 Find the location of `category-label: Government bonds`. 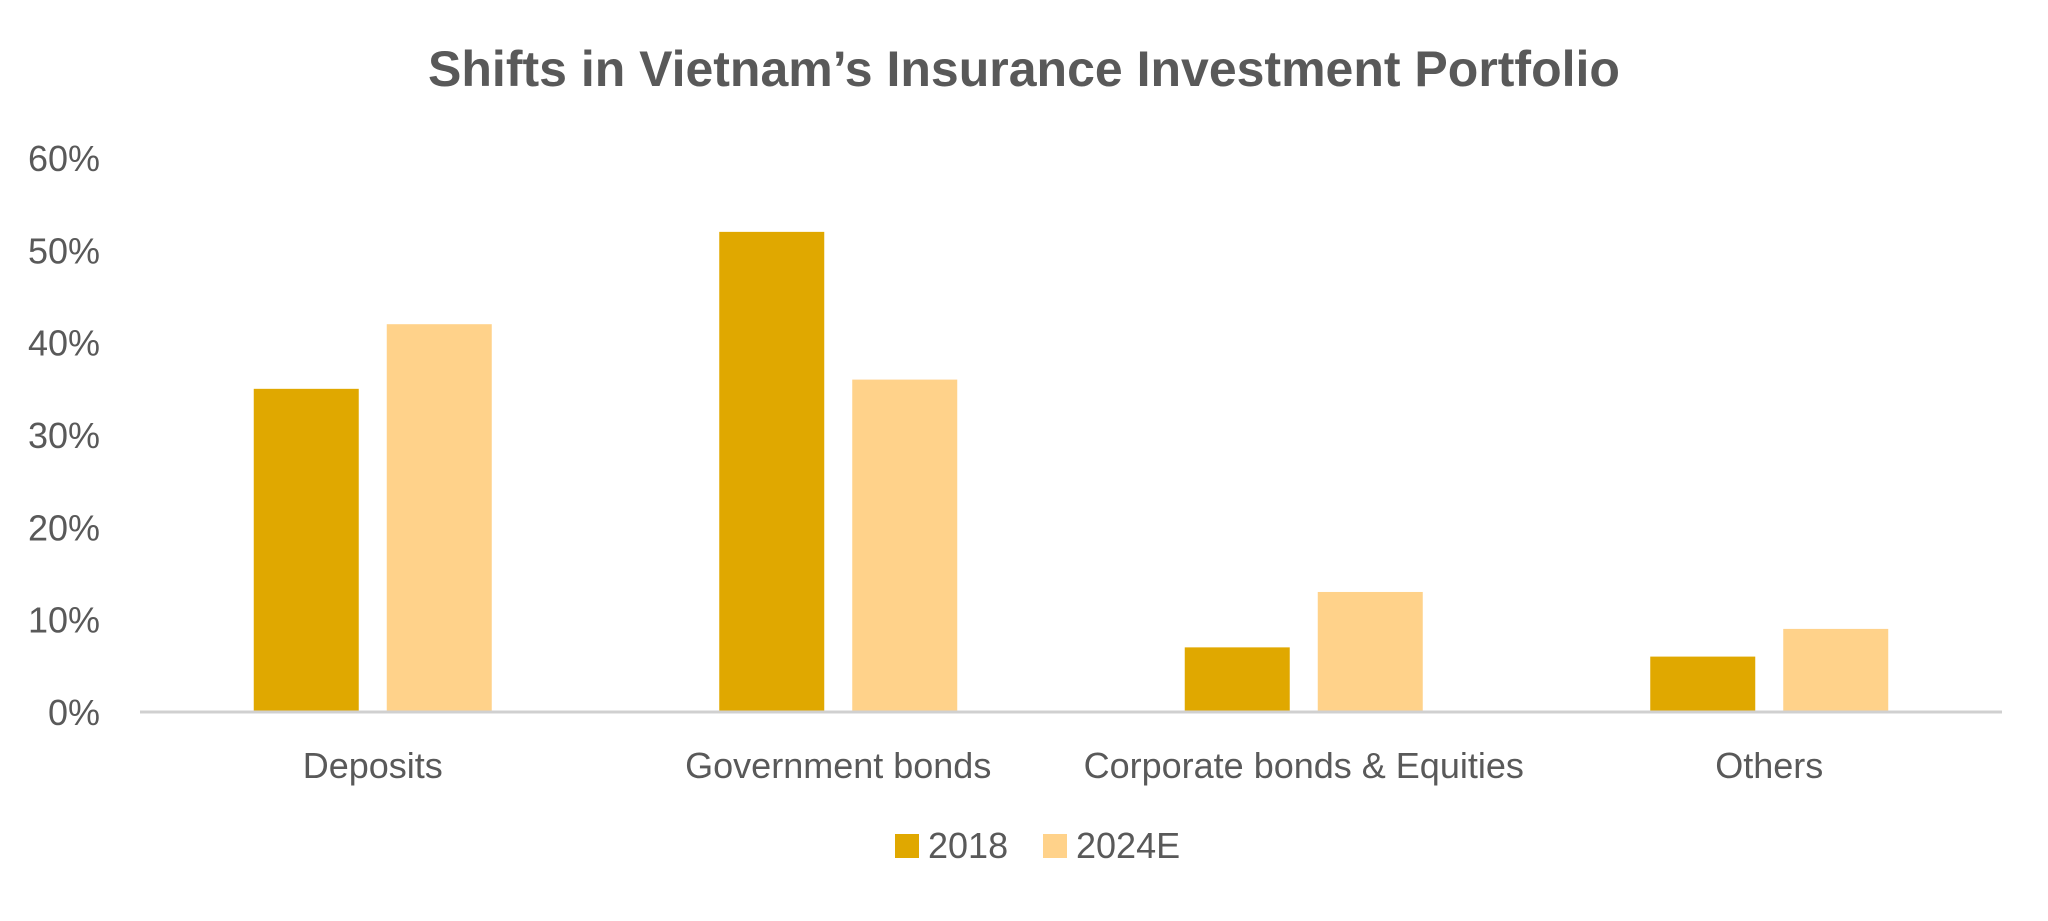

category-label: Government bonds is located at coordinates (838, 765).